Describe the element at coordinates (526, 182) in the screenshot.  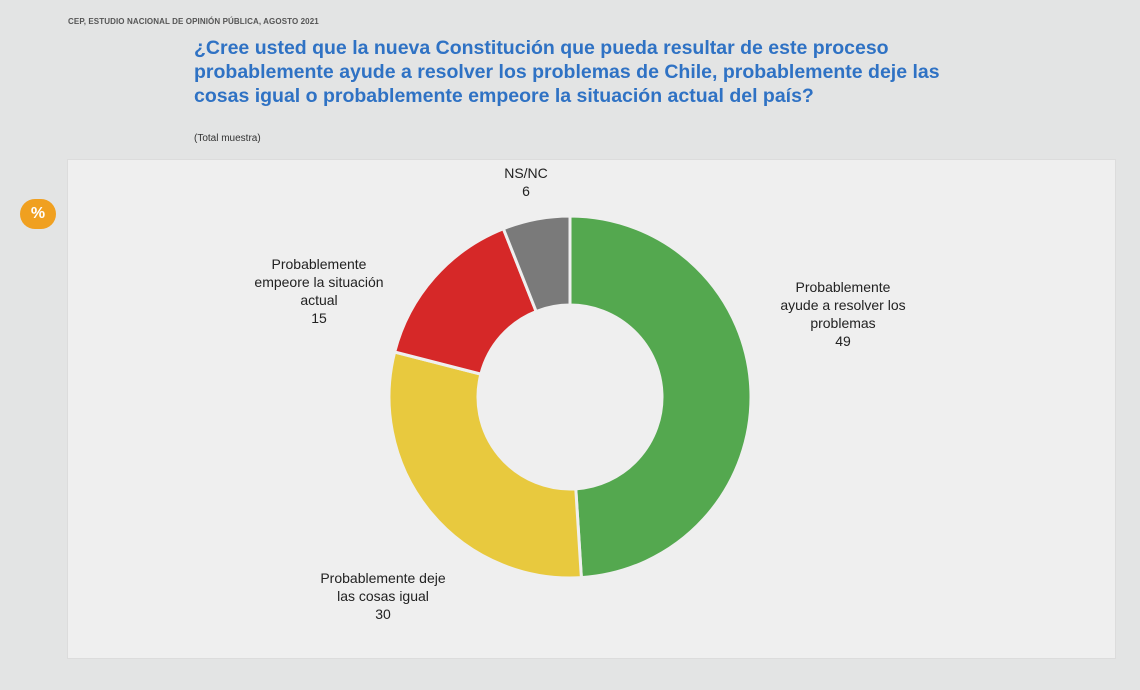
I see `slice-label-nsnc: NS/NC 6` at that location.